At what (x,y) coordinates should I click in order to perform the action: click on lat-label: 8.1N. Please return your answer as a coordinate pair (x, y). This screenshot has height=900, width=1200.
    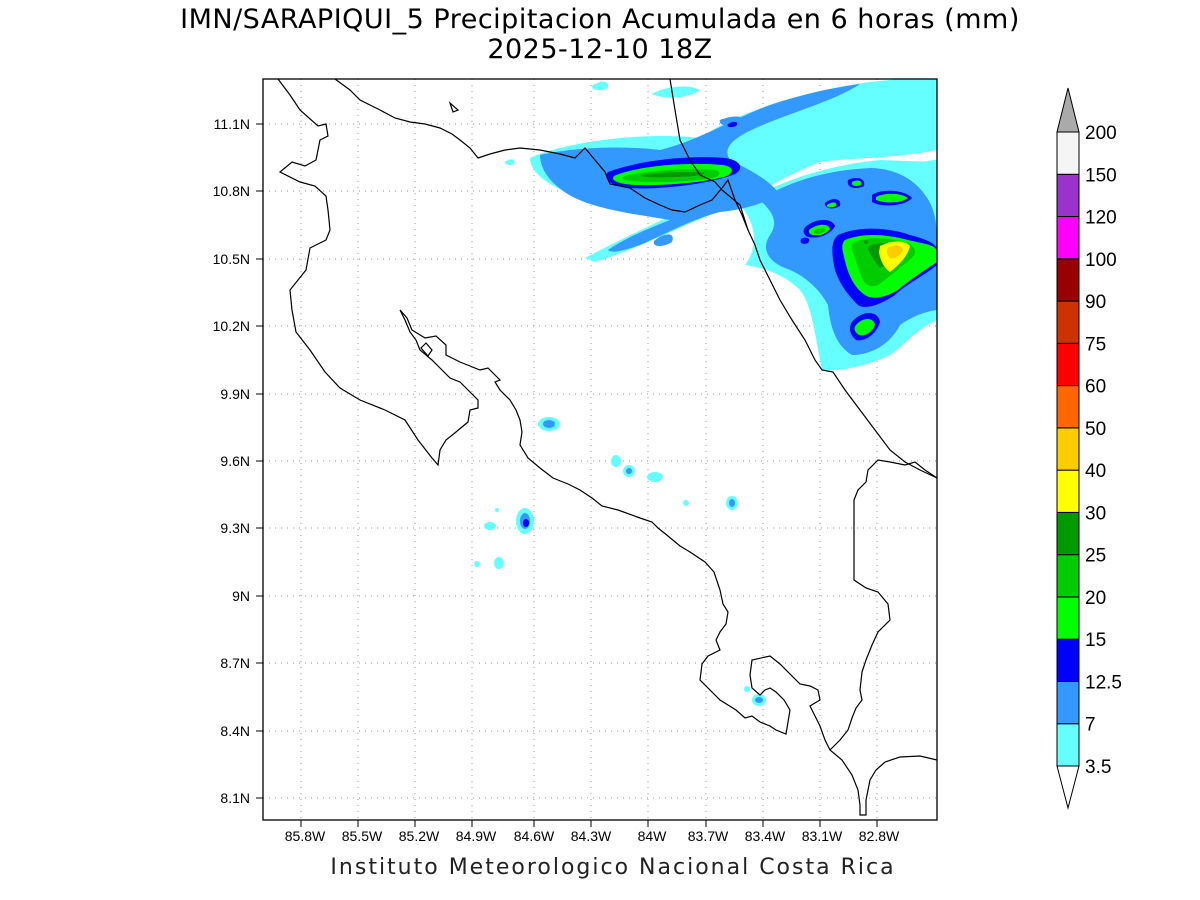
    Looking at the image, I should click on (235, 798).